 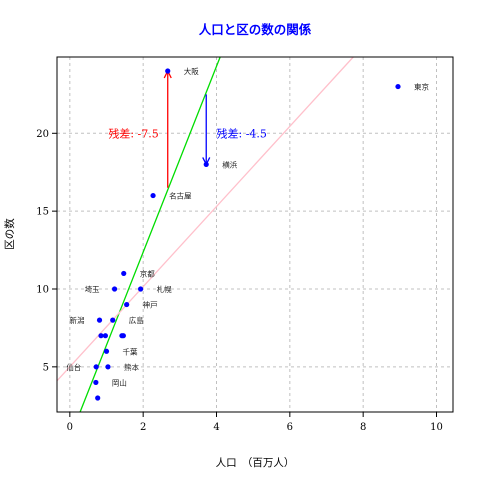 I want to click on point-label: 京都, so click(x=147, y=273).